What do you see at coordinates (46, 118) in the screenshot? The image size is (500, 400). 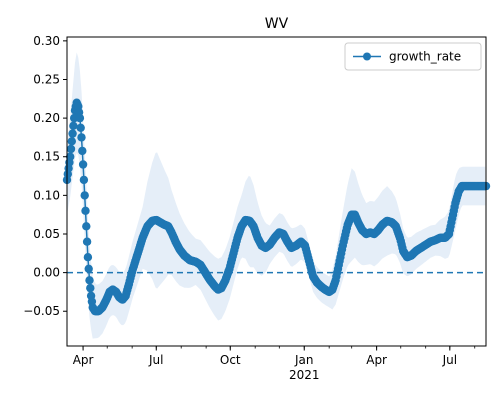 I see `y-tick-label: 0.20` at bounding box center [46, 118].